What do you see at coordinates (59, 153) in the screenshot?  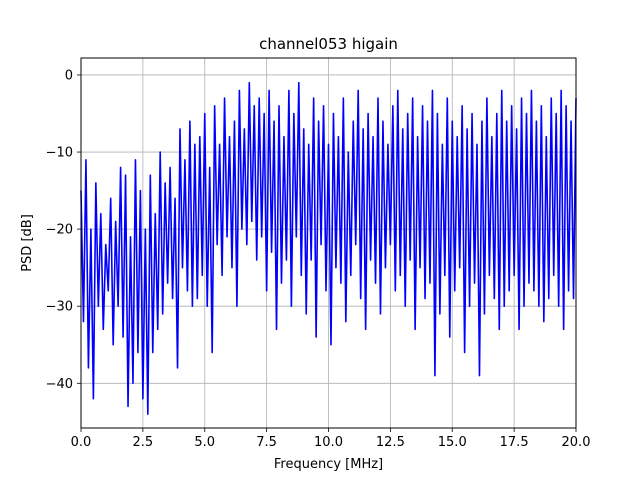 I see `y-tick-label: −10` at bounding box center [59, 153].